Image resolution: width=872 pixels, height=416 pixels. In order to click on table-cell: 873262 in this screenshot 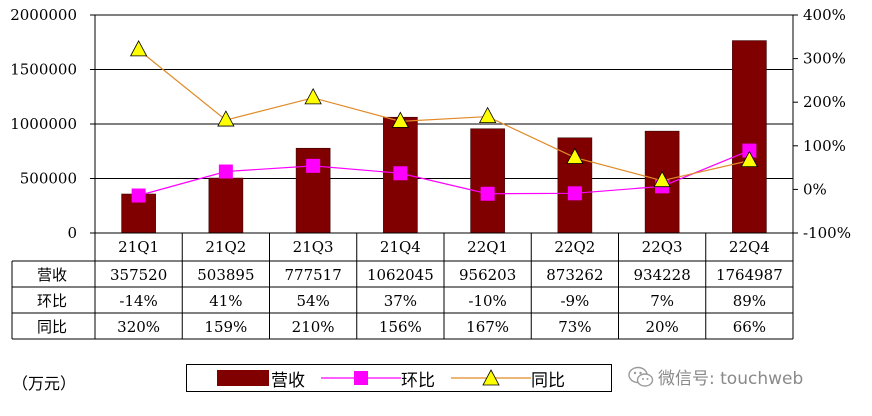, I will do `click(574, 275)`.